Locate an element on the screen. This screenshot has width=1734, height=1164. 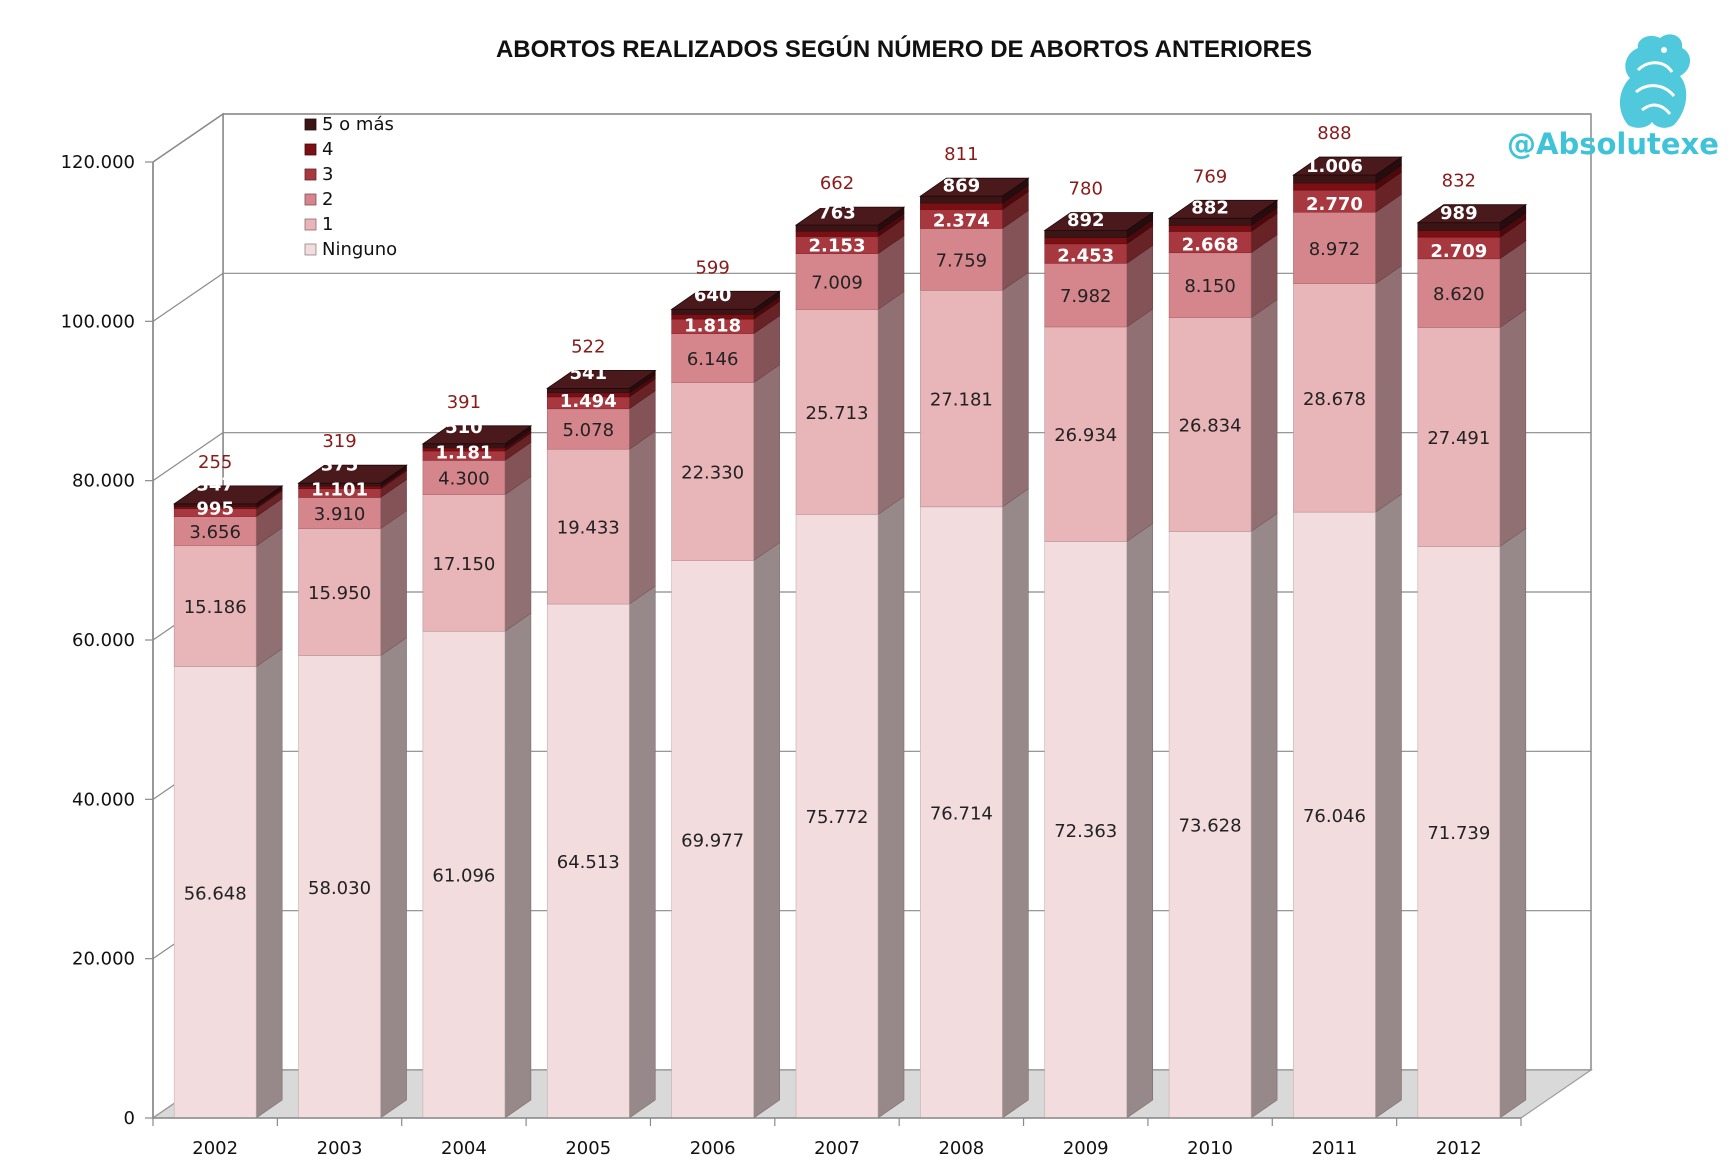
data-label-Ninguno: 71.739 is located at coordinates (1458, 833).